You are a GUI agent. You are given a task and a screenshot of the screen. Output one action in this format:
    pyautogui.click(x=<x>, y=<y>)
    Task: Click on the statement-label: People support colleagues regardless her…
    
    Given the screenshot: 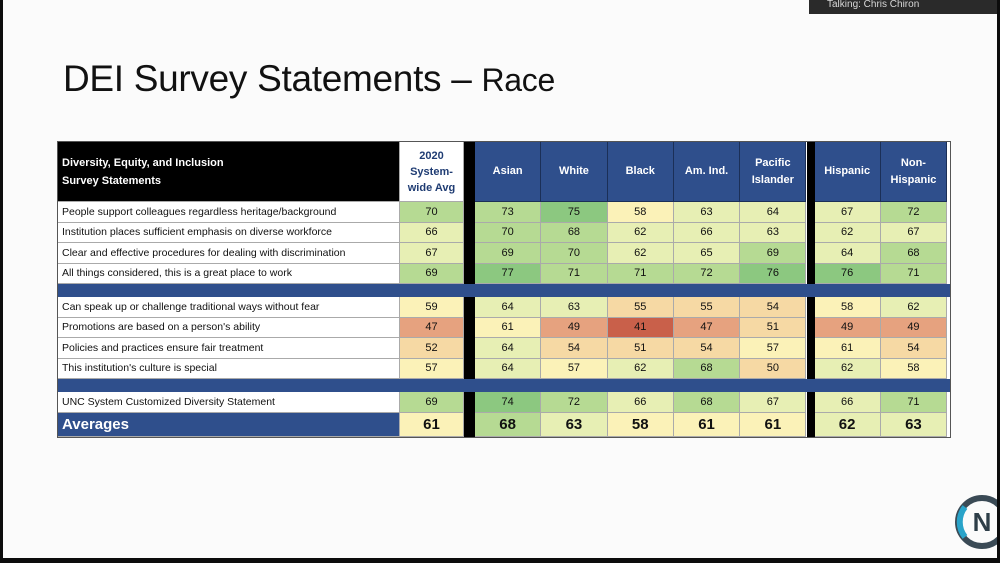 What is the action you would take?
    pyautogui.click(x=229, y=212)
    